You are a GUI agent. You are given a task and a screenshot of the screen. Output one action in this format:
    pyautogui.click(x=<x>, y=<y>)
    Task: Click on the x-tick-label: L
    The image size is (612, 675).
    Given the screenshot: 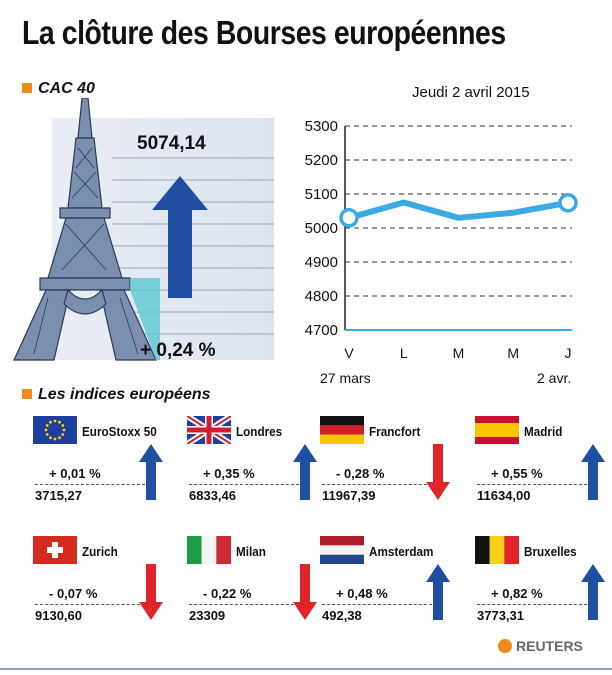 What is the action you would take?
    pyautogui.click(x=404, y=353)
    